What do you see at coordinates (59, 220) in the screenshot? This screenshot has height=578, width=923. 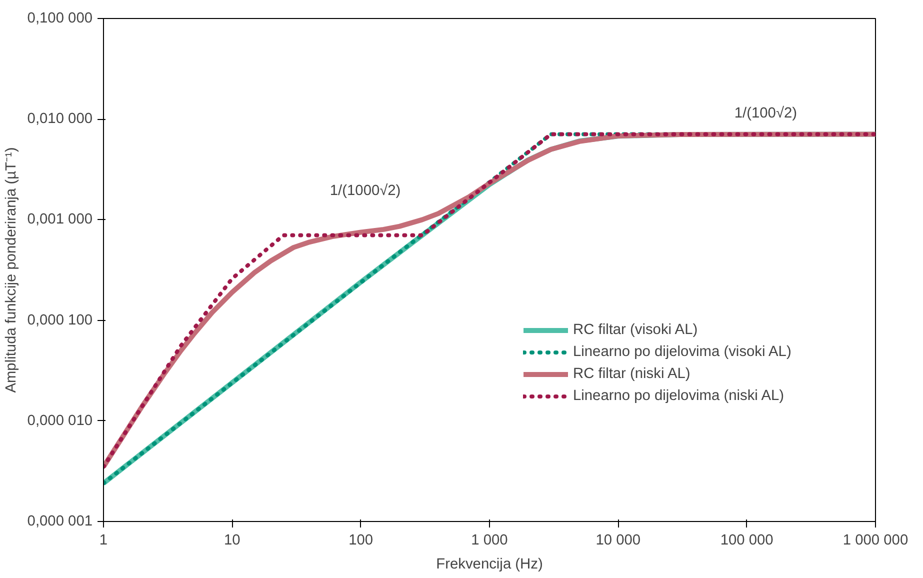 I see `y-tick-label: 0,001 000` at bounding box center [59, 220].